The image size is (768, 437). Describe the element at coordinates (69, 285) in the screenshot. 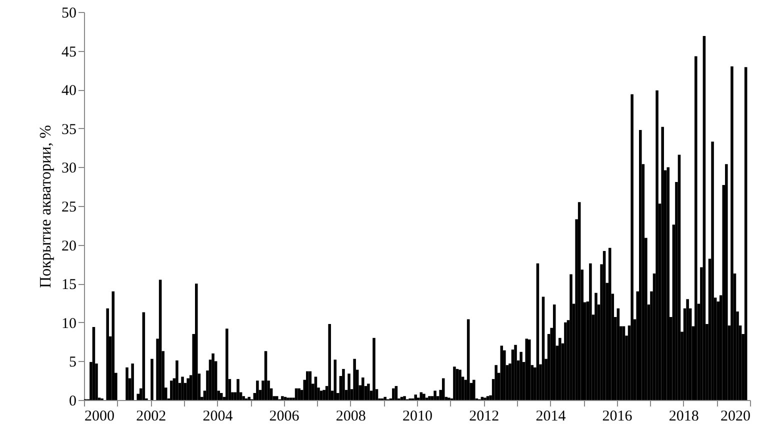

I see `y-tick-label: 15` at that location.